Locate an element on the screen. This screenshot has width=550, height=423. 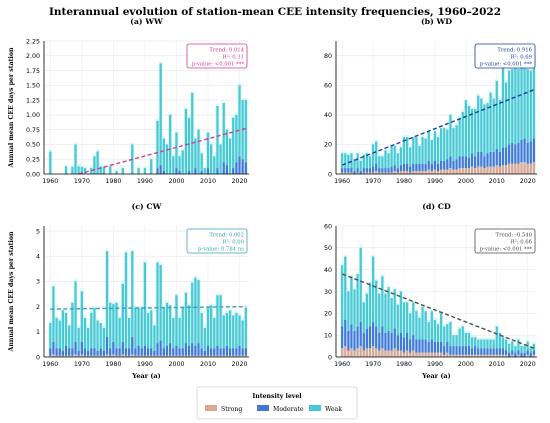
x-tick-label: 1970 is located at coordinates (82, 181).